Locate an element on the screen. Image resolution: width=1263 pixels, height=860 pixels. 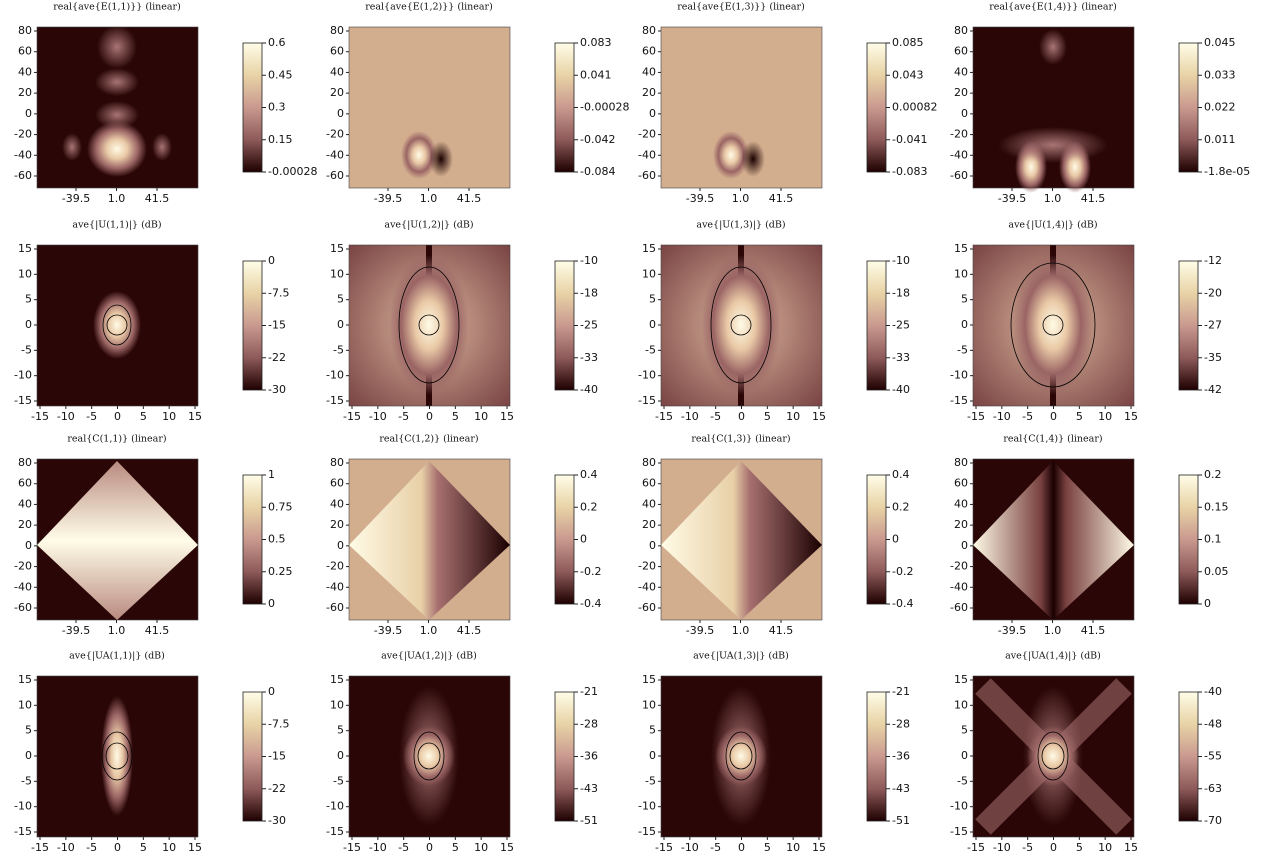
colorbar-tick-label: -28 is located at coordinates (901, 723).